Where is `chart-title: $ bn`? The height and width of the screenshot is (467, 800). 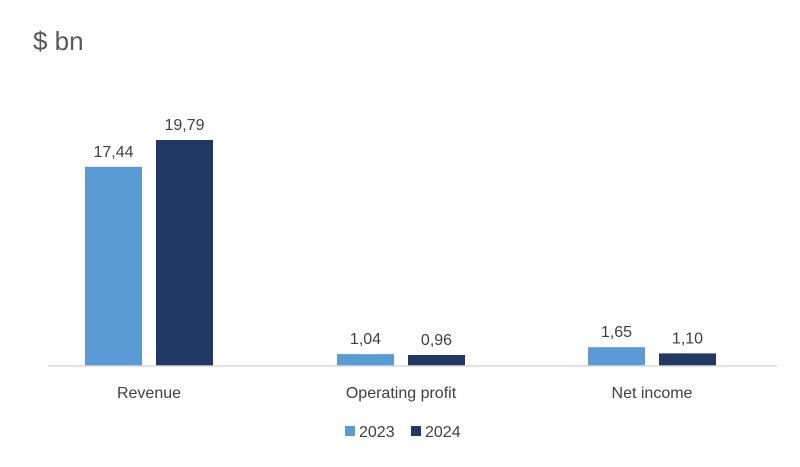
chart-title: $ bn is located at coordinates (58, 41).